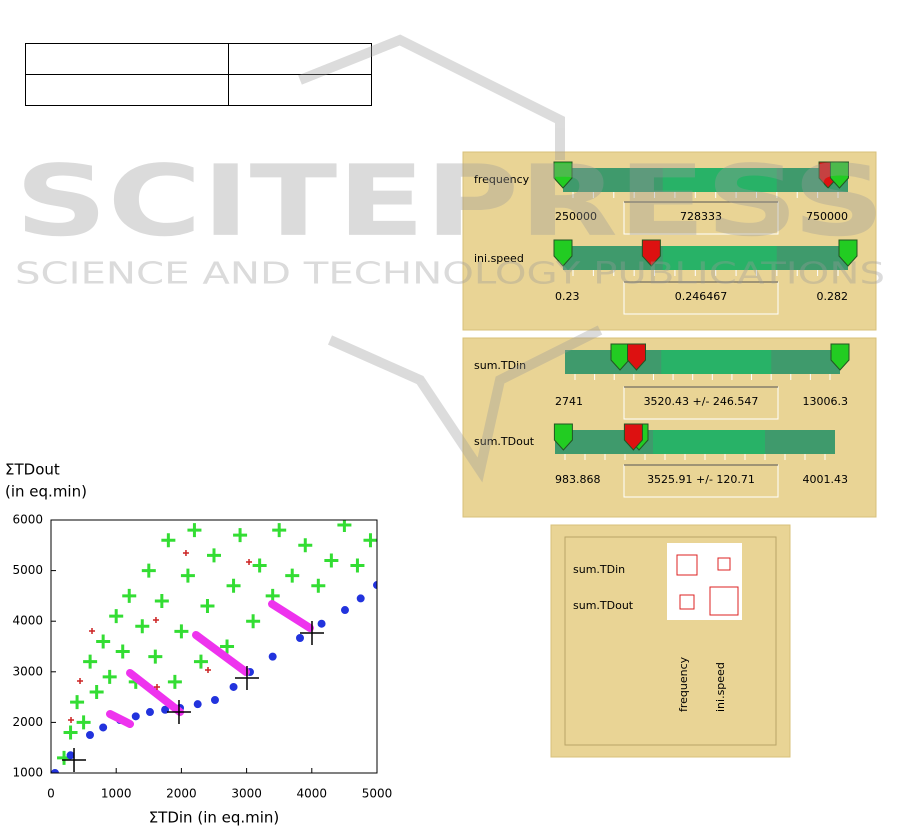 This screenshot has height=834, width=901. What do you see at coordinates (27, 722) in the screenshot?
I see `y-tick-label: 2000` at bounding box center [27, 722].